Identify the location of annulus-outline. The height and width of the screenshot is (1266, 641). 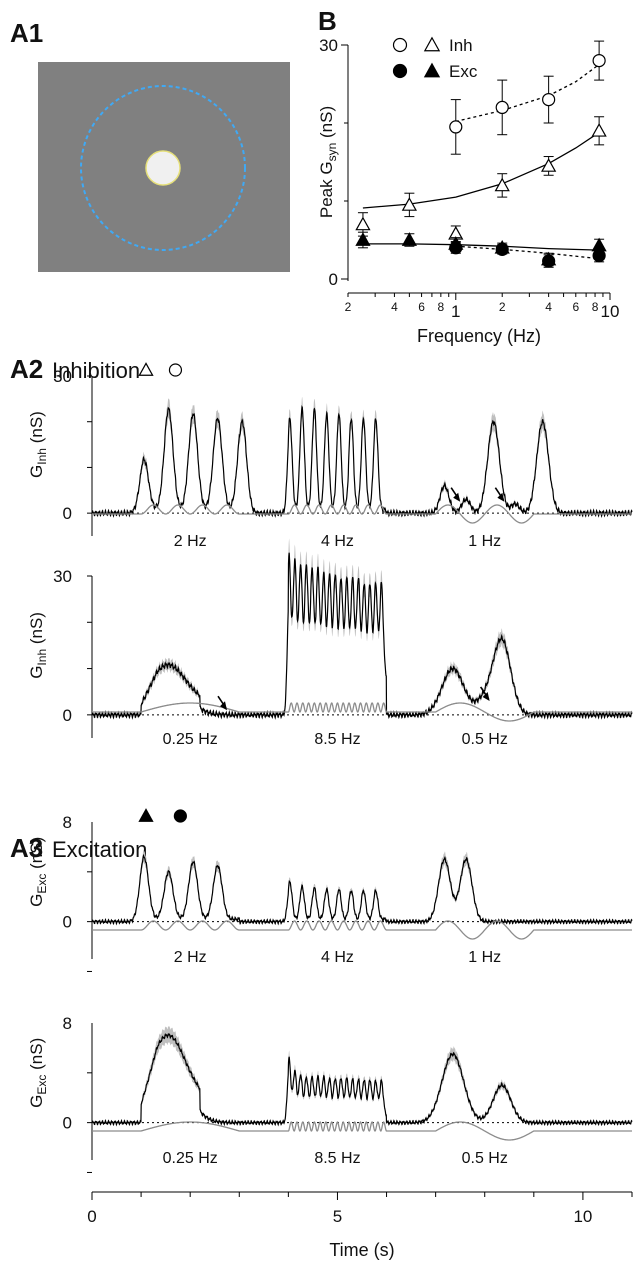
(163, 168).